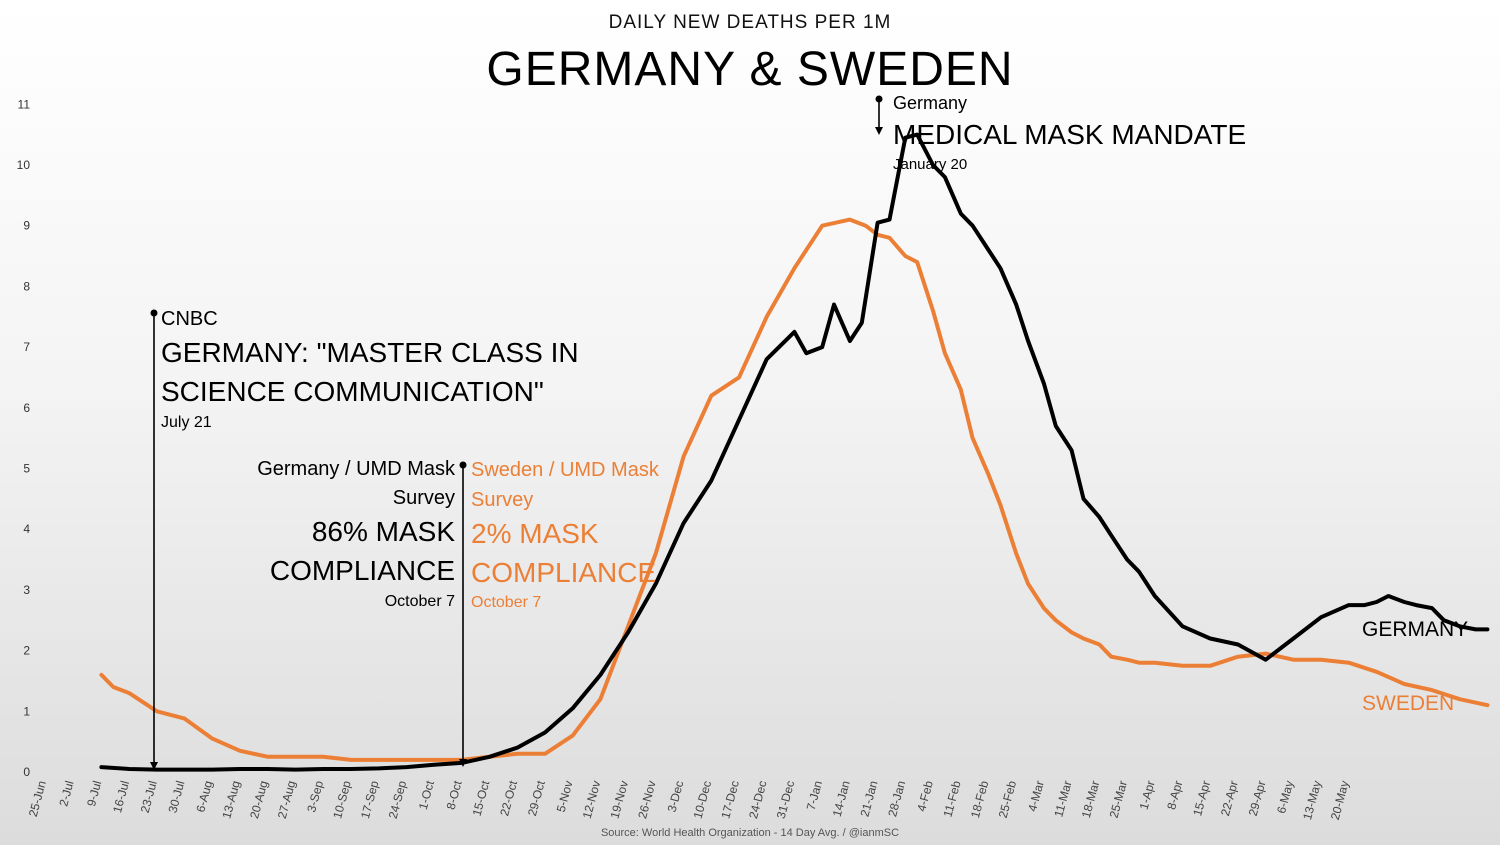  What do you see at coordinates (730, 799) in the screenshot?
I see `x-tick-label: 17-Dec` at bounding box center [730, 799].